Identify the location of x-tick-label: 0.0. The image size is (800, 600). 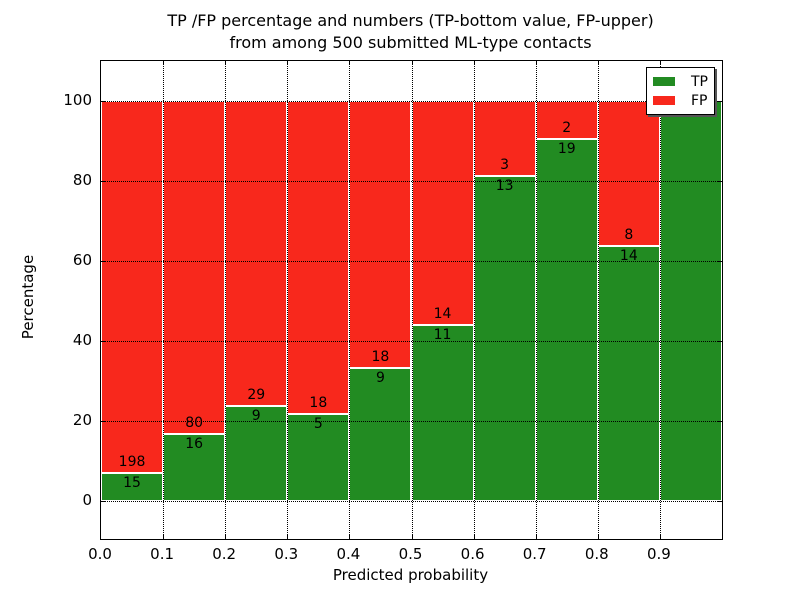
(100, 554).